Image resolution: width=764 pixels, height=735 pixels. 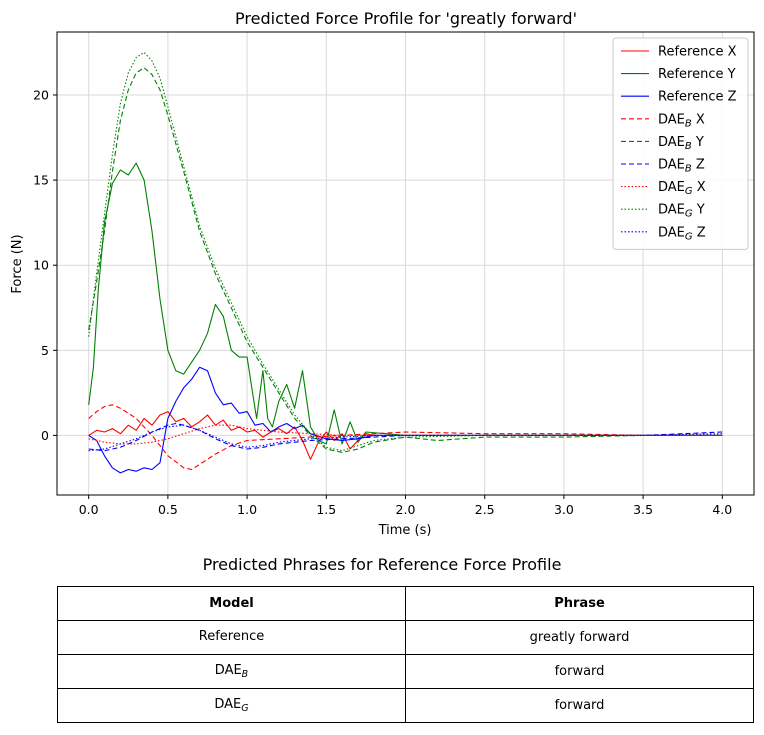 What do you see at coordinates (697, 52) in the screenshot?
I see `legend-label: Reference X` at bounding box center [697, 52].